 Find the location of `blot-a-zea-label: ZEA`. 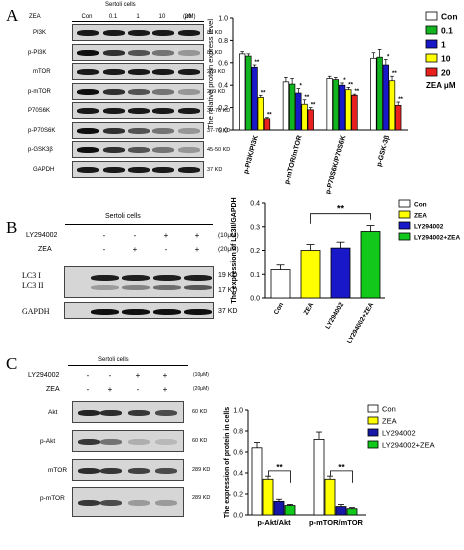

blot-a-zea-label: ZEA is located at coordinates (35, 17).